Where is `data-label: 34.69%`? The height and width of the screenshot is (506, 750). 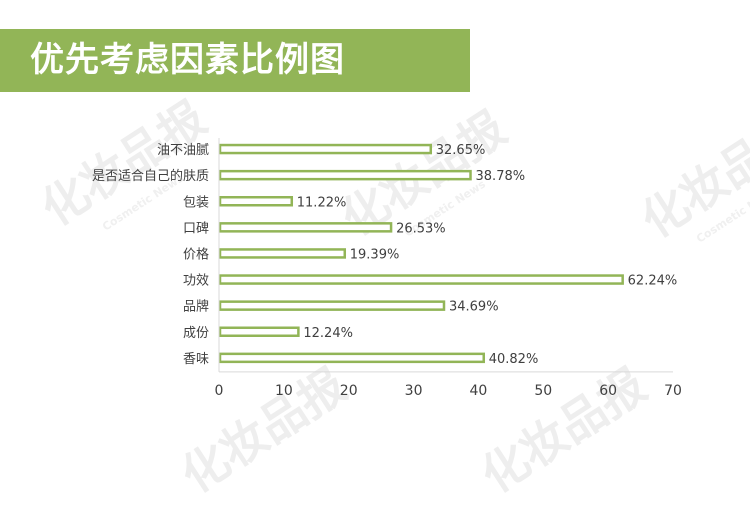 data-label: 34.69% is located at coordinates (474, 307).